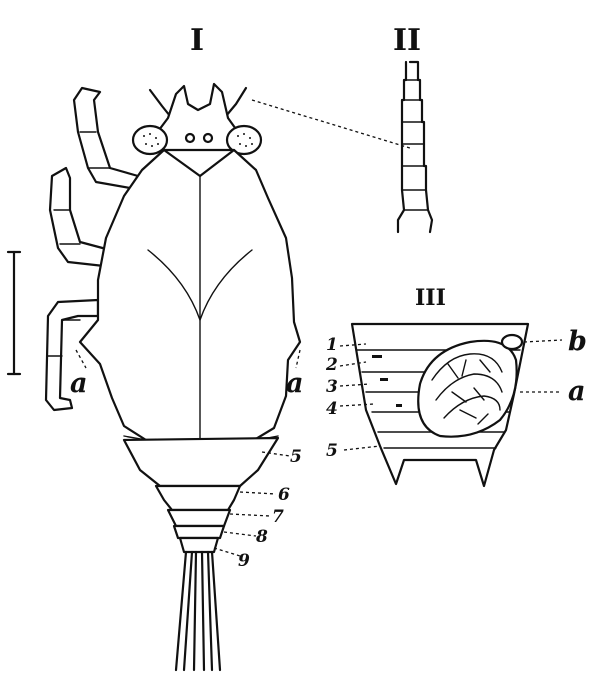  What do you see at coordinates (244, 561) in the screenshot?
I see `label-seg-9: 9` at bounding box center [244, 561].